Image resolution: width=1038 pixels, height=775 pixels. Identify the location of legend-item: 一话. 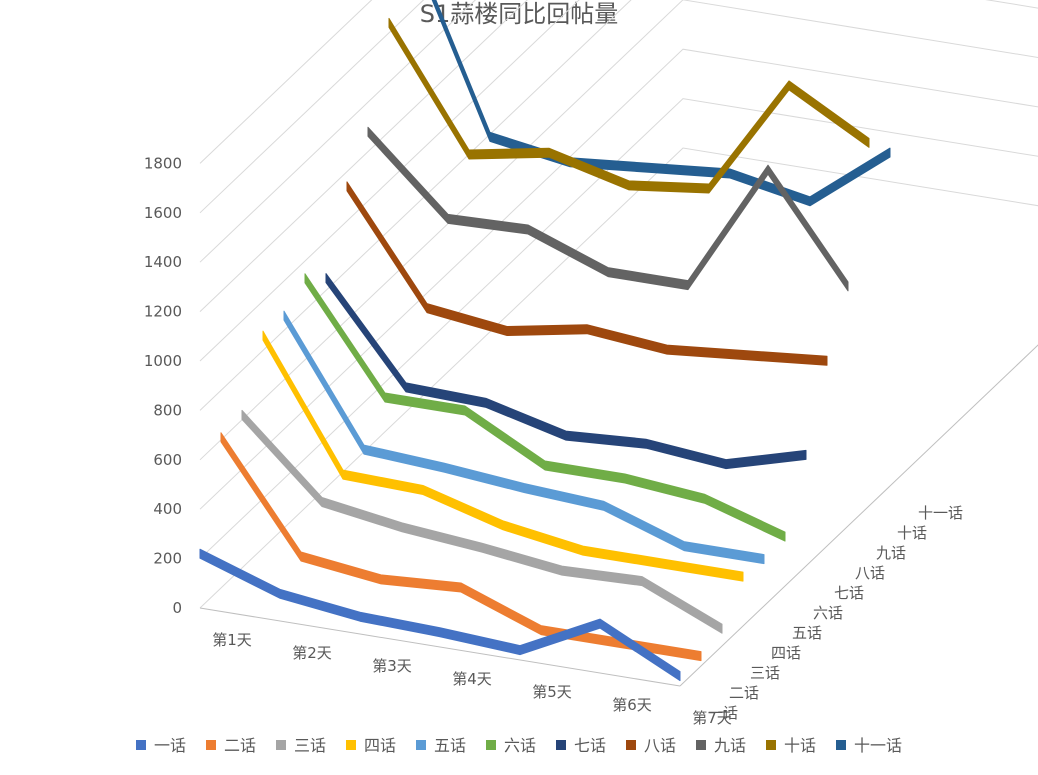
(161, 745).